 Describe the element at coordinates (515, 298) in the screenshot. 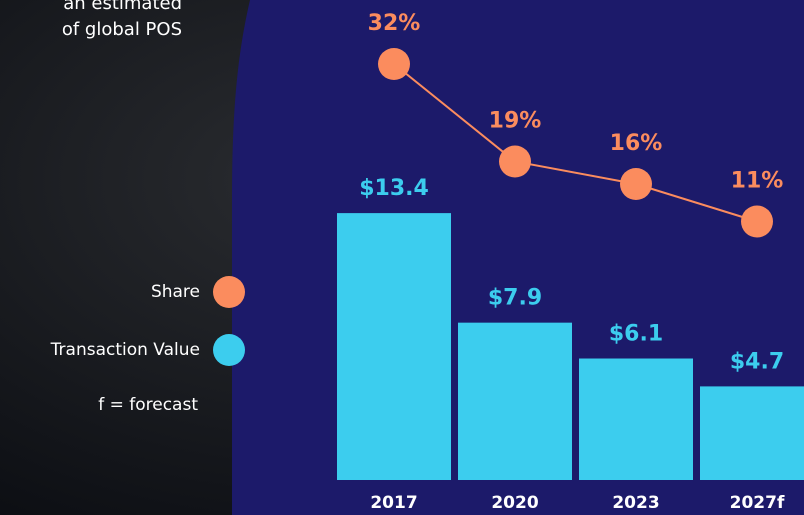

I see `bar-value-label: $7.9` at that location.